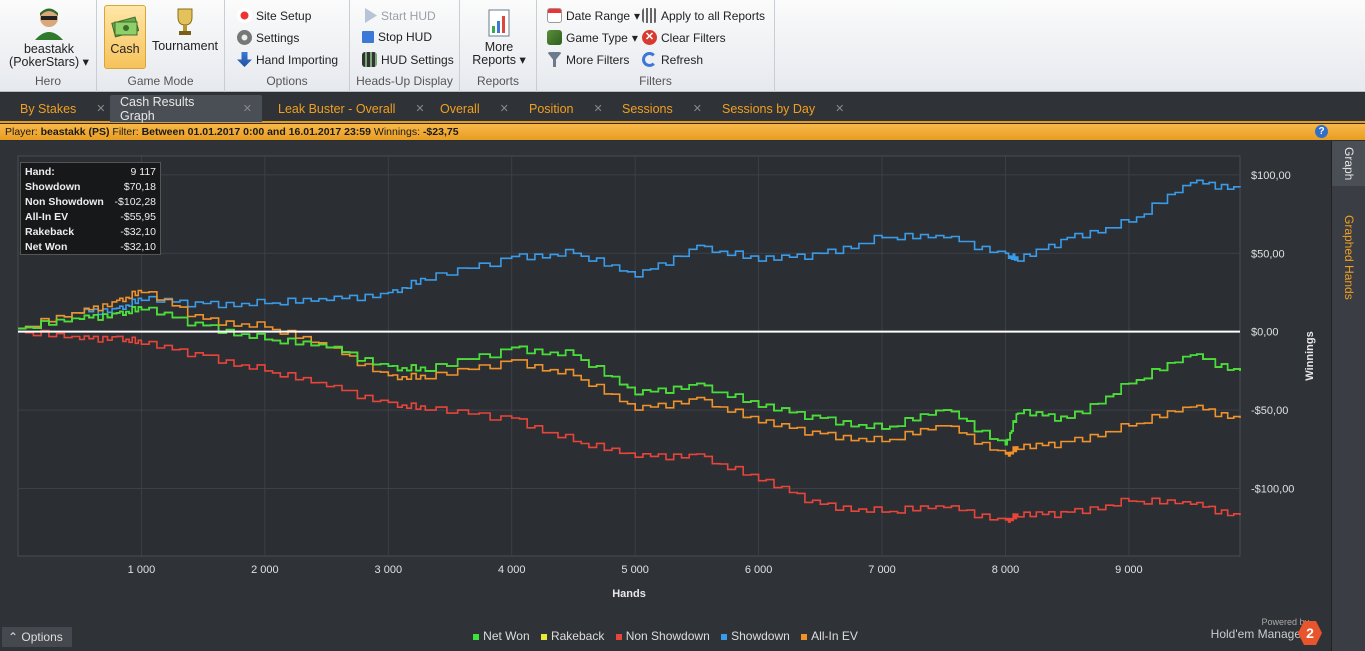 The image size is (1365, 651). I want to click on legend-rakeback: Rakeback, so click(572, 636).